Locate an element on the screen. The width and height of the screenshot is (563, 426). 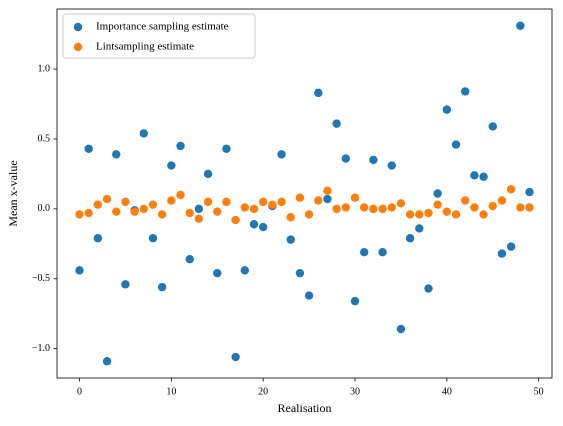
y-tick-label: 0.5 is located at coordinates (44, 138).